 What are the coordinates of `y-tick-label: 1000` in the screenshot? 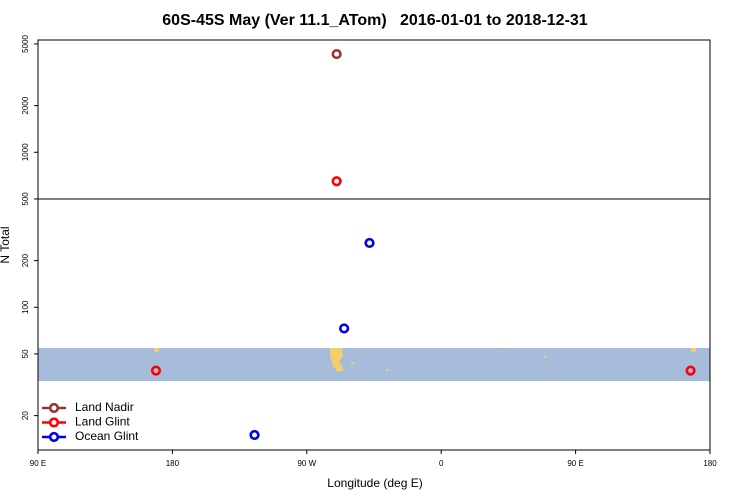 It's located at (25, 152).